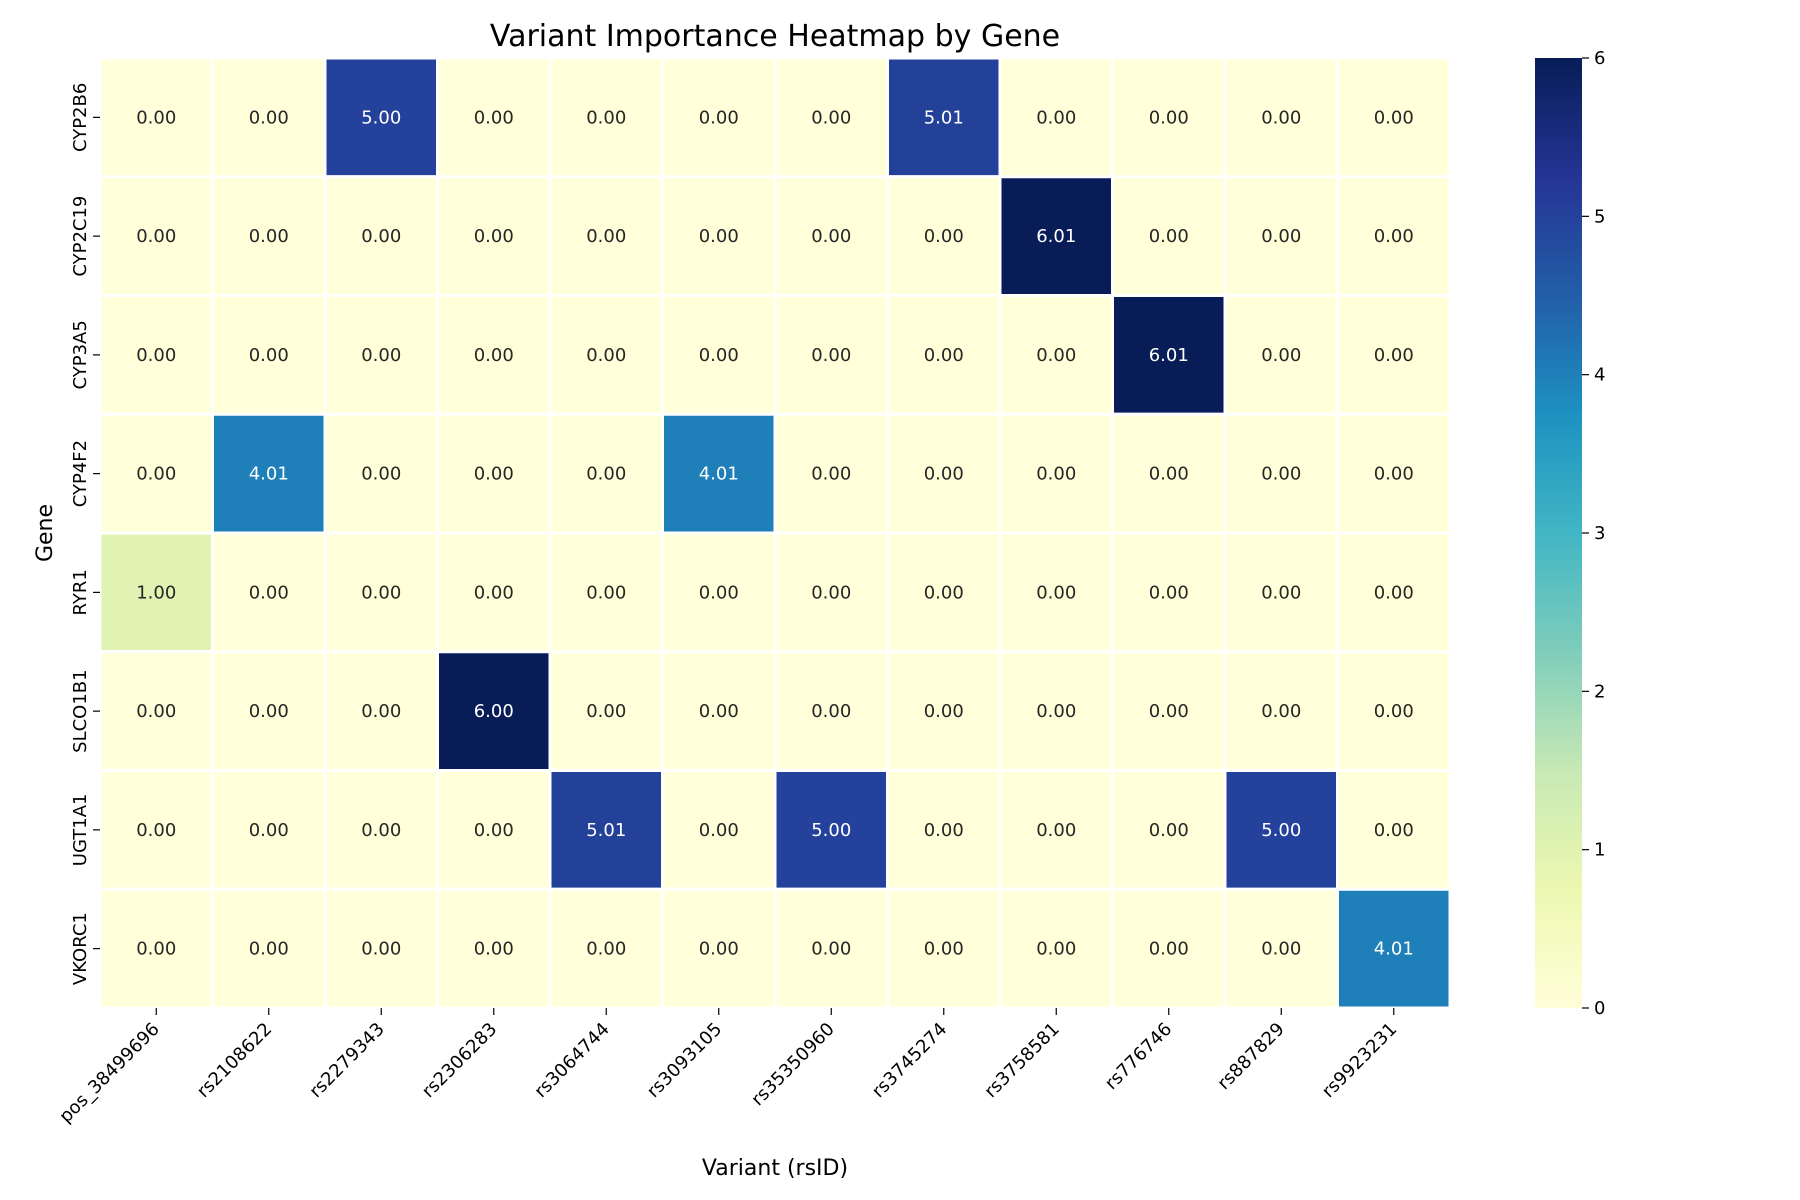 Image resolution: width=1800 pixels, height=1200 pixels. What do you see at coordinates (80, 473) in the screenshot?
I see `y-tick-label: CYP4F2` at bounding box center [80, 473].